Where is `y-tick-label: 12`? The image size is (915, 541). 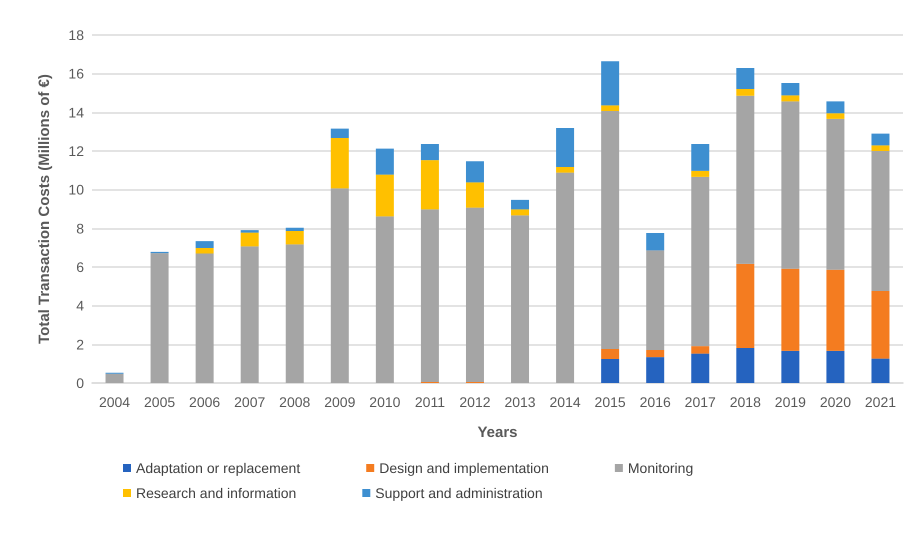
y-tick-label: 12 is located at coordinates (76, 151).